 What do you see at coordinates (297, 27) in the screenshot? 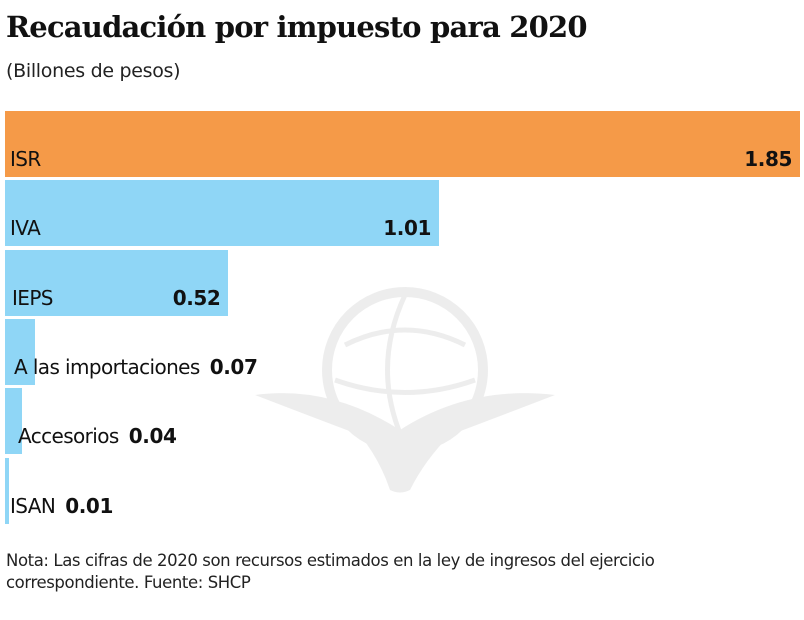
I see `chart-title: Recaudación por impuesto para 2020` at bounding box center [297, 27].